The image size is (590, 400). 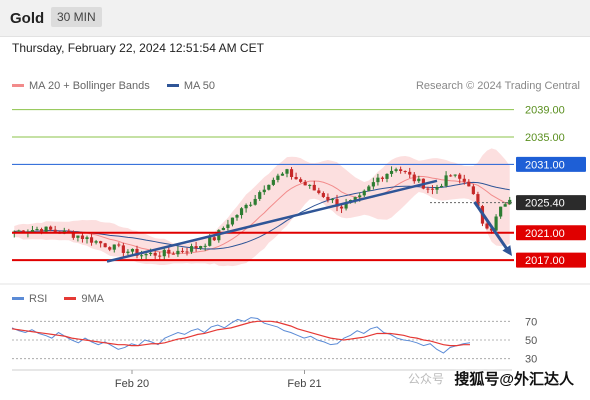 What do you see at coordinates (426, 379) in the screenshot?
I see `watermark-faint: 公众号` at bounding box center [426, 379].